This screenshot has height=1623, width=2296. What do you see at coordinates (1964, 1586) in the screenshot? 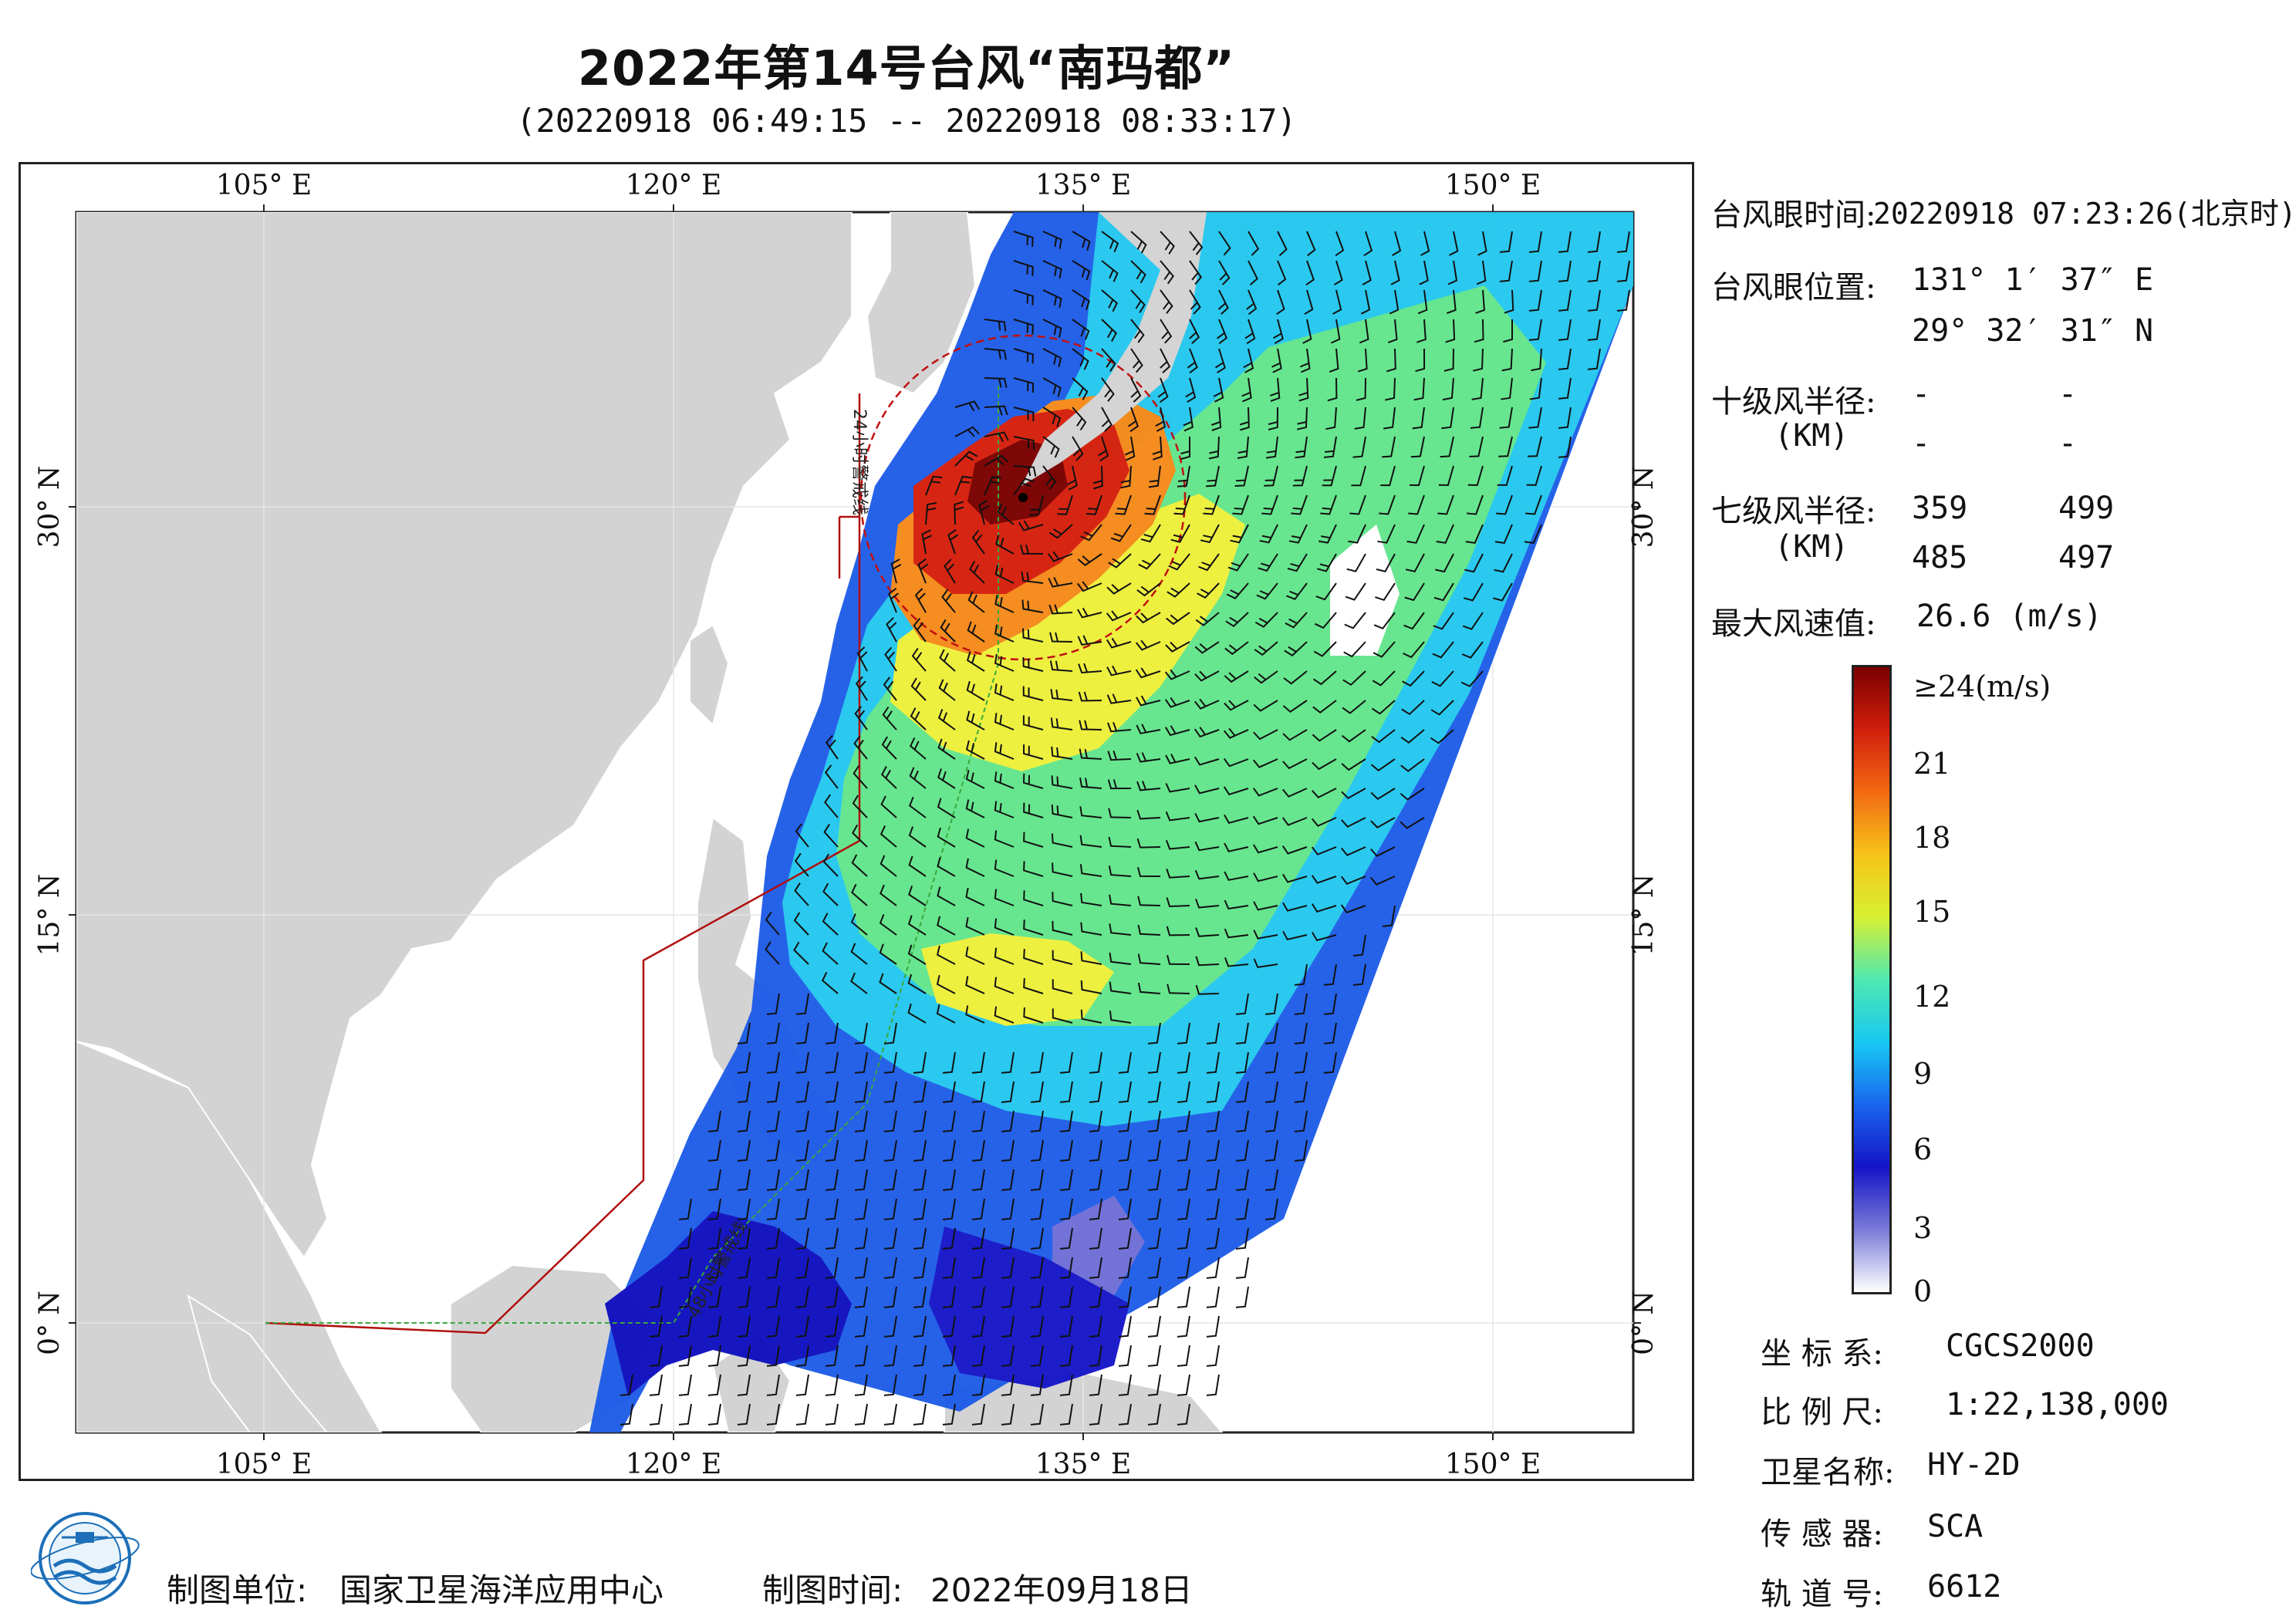
I see `orbit-value: 6612` at bounding box center [1964, 1586].